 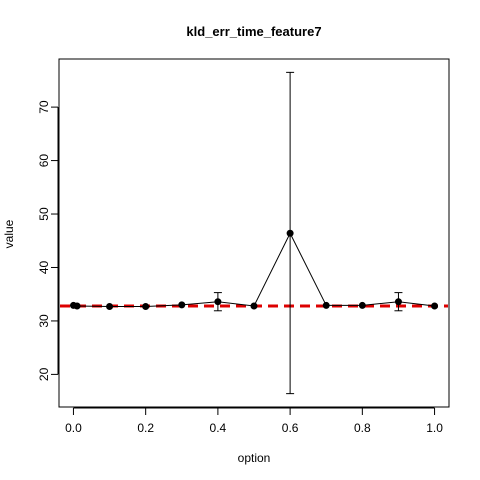 What do you see at coordinates (290, 428) in the screenshot?
I see `x-tick-label: 0.6` at bounding box center [290, 428].